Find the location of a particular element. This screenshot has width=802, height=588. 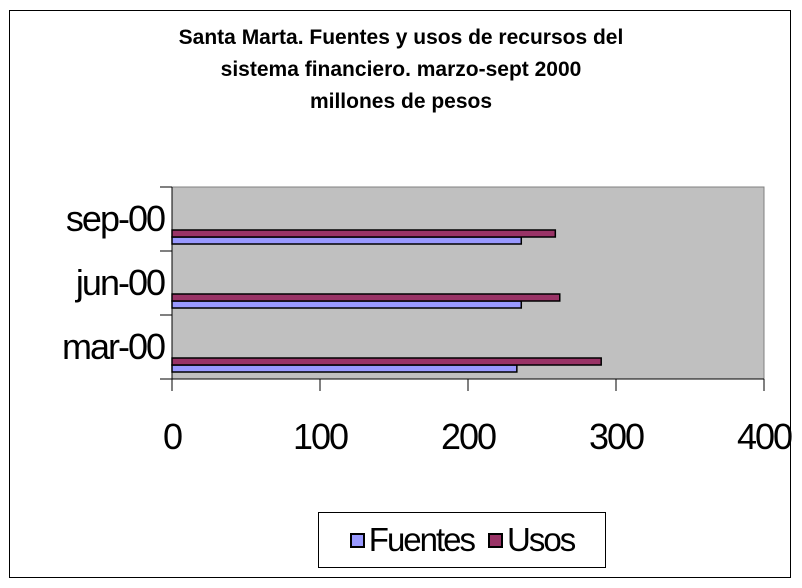

chart-title-line-2: sistema financiero. marzo-sept 2000 is located at coordinates (401, 69).